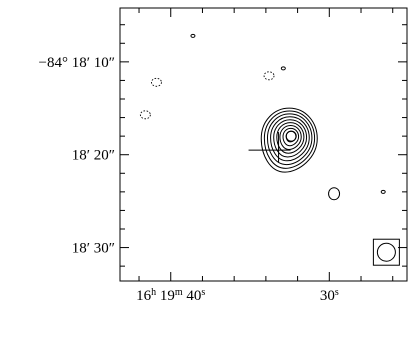 Image resolution: width=420 pixels, height=343 pixels. Describe the element at coordinates (237, 296) in the screenshot. I see `x-tick-labels: 16h 19m 40s 30s` at that location.